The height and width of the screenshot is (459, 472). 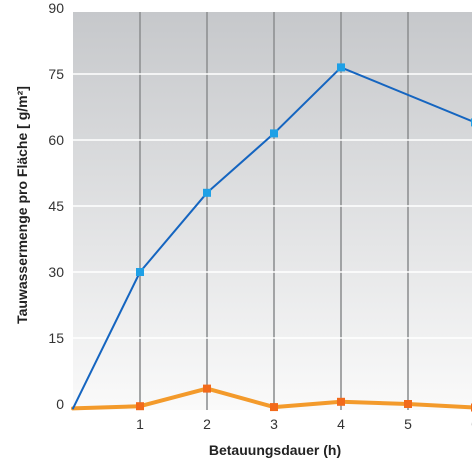 I want to click on y-tick-label-30: 30, so click(x=56, y=272).